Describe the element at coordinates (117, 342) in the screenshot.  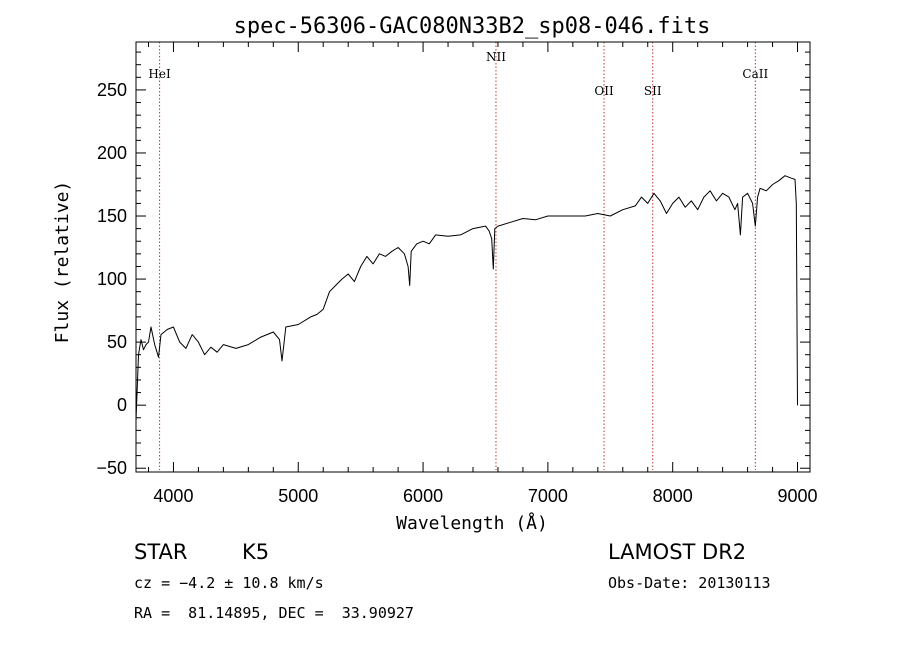
I see `y-tick-label: 50` at that location.